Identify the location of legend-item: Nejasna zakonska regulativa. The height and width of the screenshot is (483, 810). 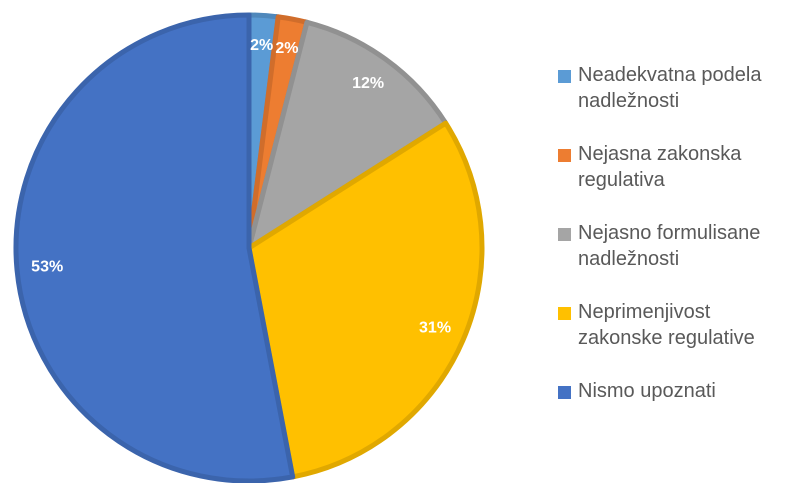
(678, 167).